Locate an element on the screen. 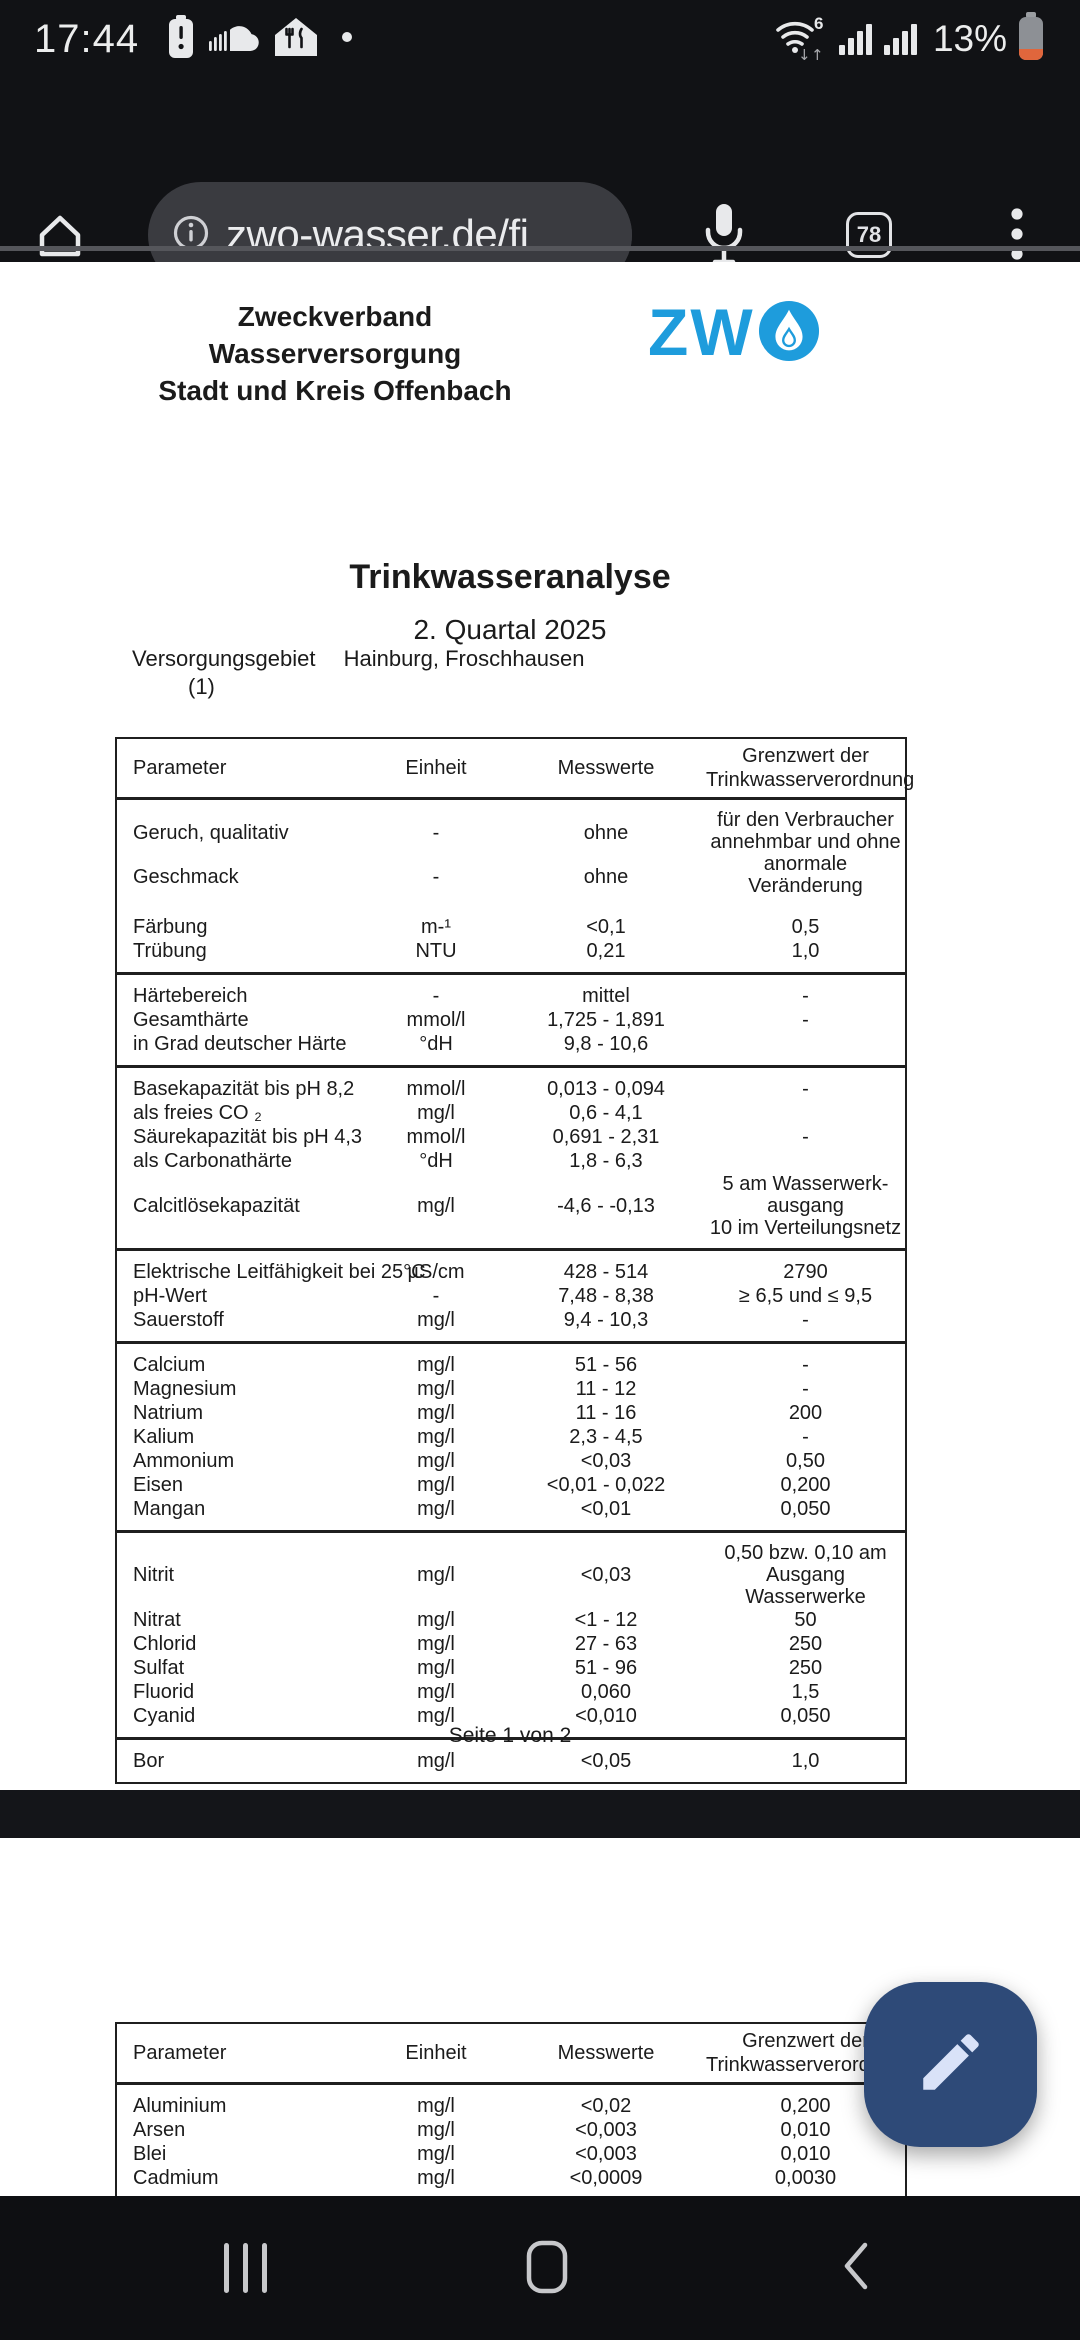  notification-dot-icon is located at coordinates (342, 39).